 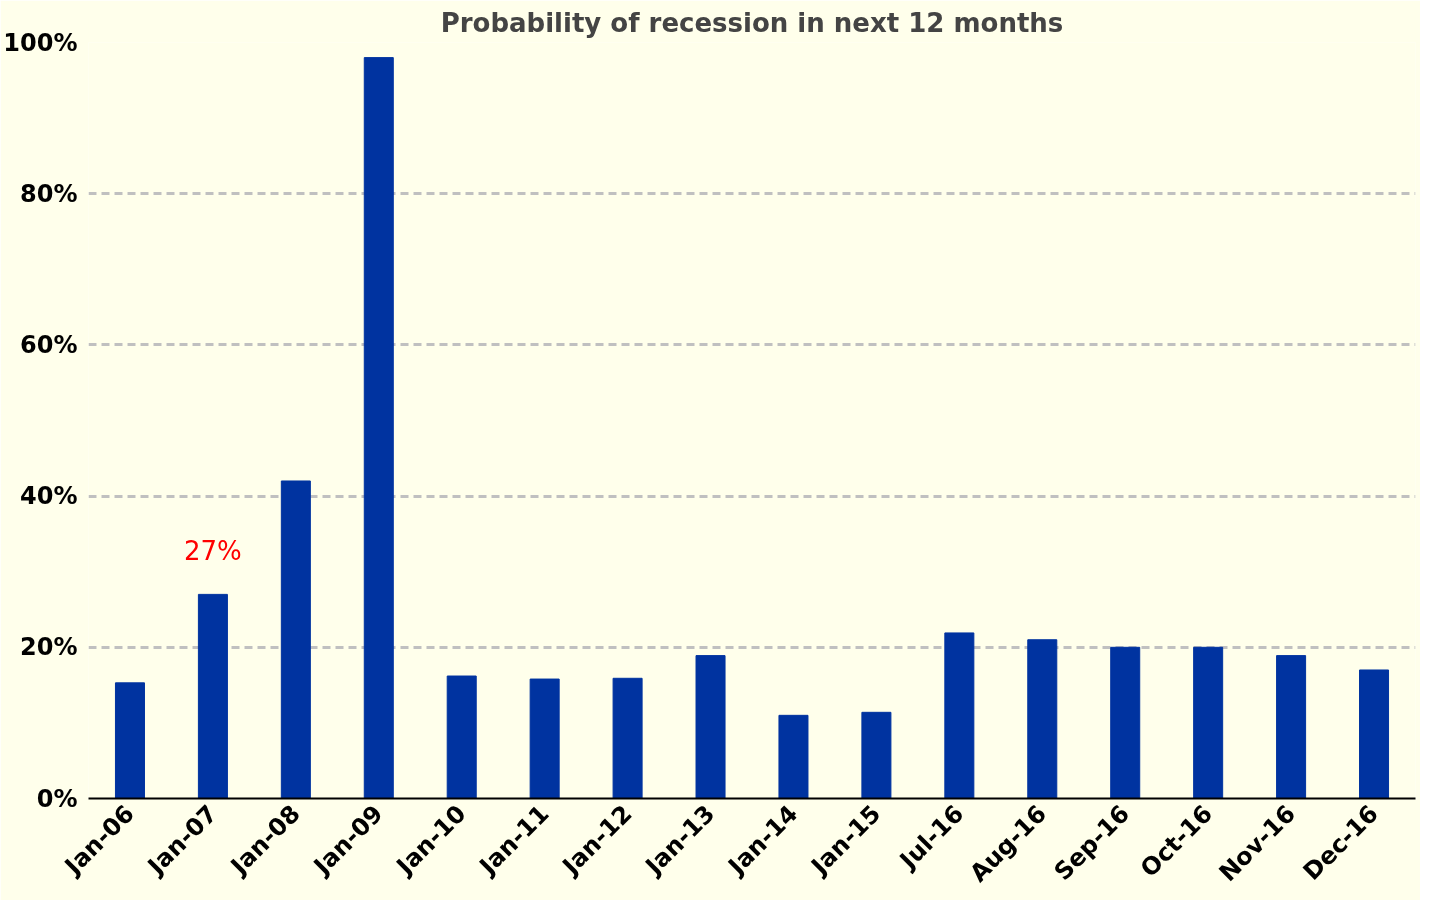 I want to click on y-tick-label: 0%, so click(x=57, y=798).